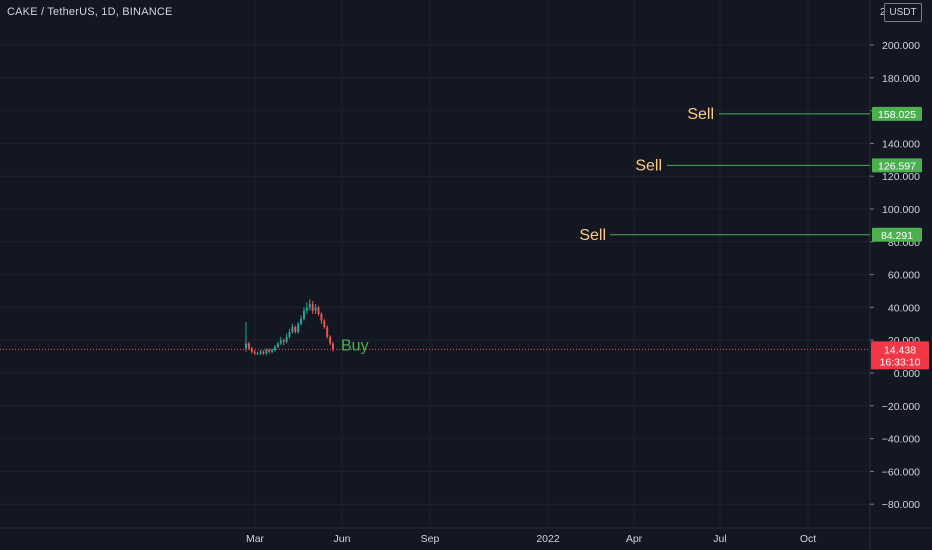 This screenshot has width=932, height=550. Describe the element at coordinates (900, 362) in the screenshot. I see `bar-countdown: 16:33:10` at that location.